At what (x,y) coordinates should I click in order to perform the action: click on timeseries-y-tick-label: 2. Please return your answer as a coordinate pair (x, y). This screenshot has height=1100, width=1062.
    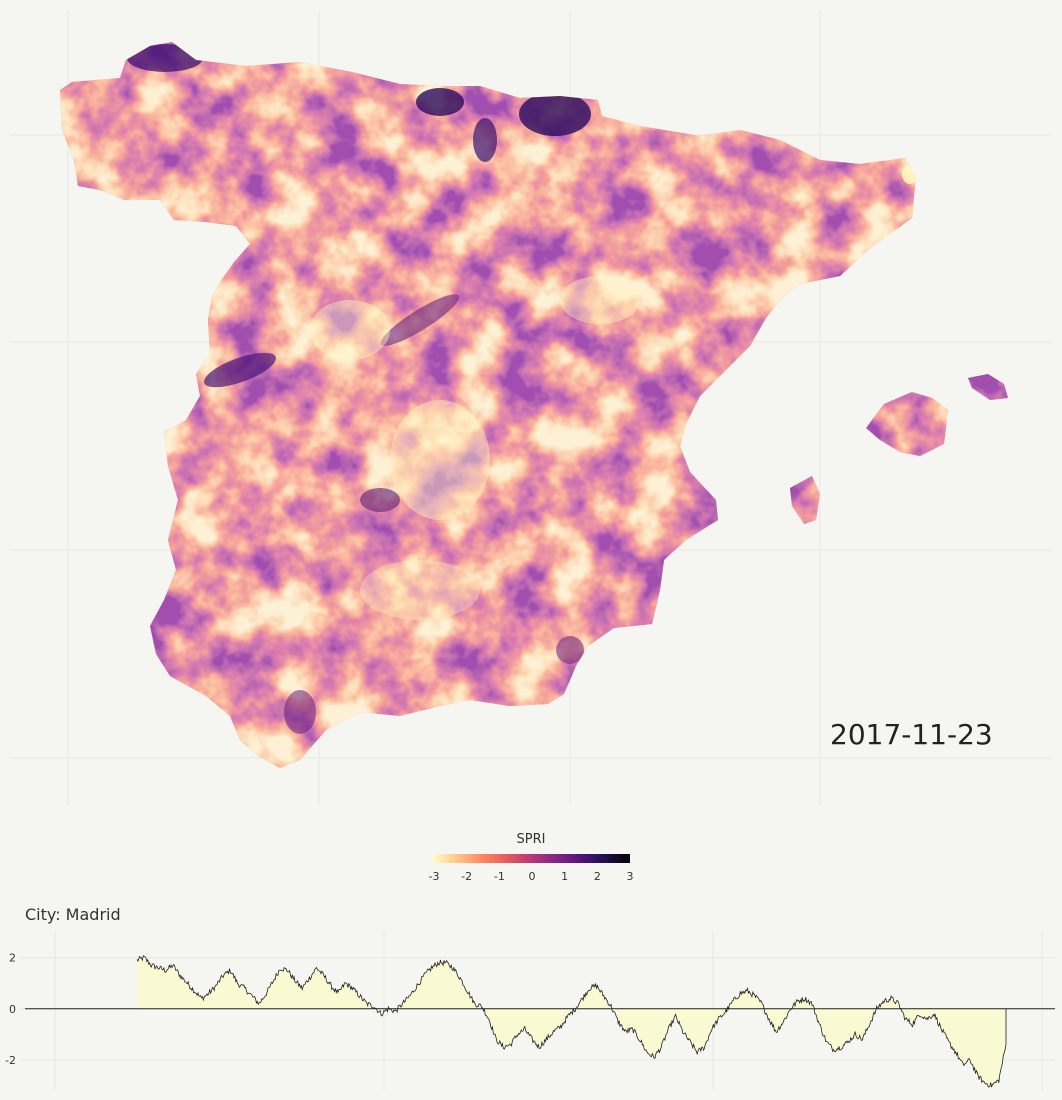
    Looking at the image, I should click on (12, 958).